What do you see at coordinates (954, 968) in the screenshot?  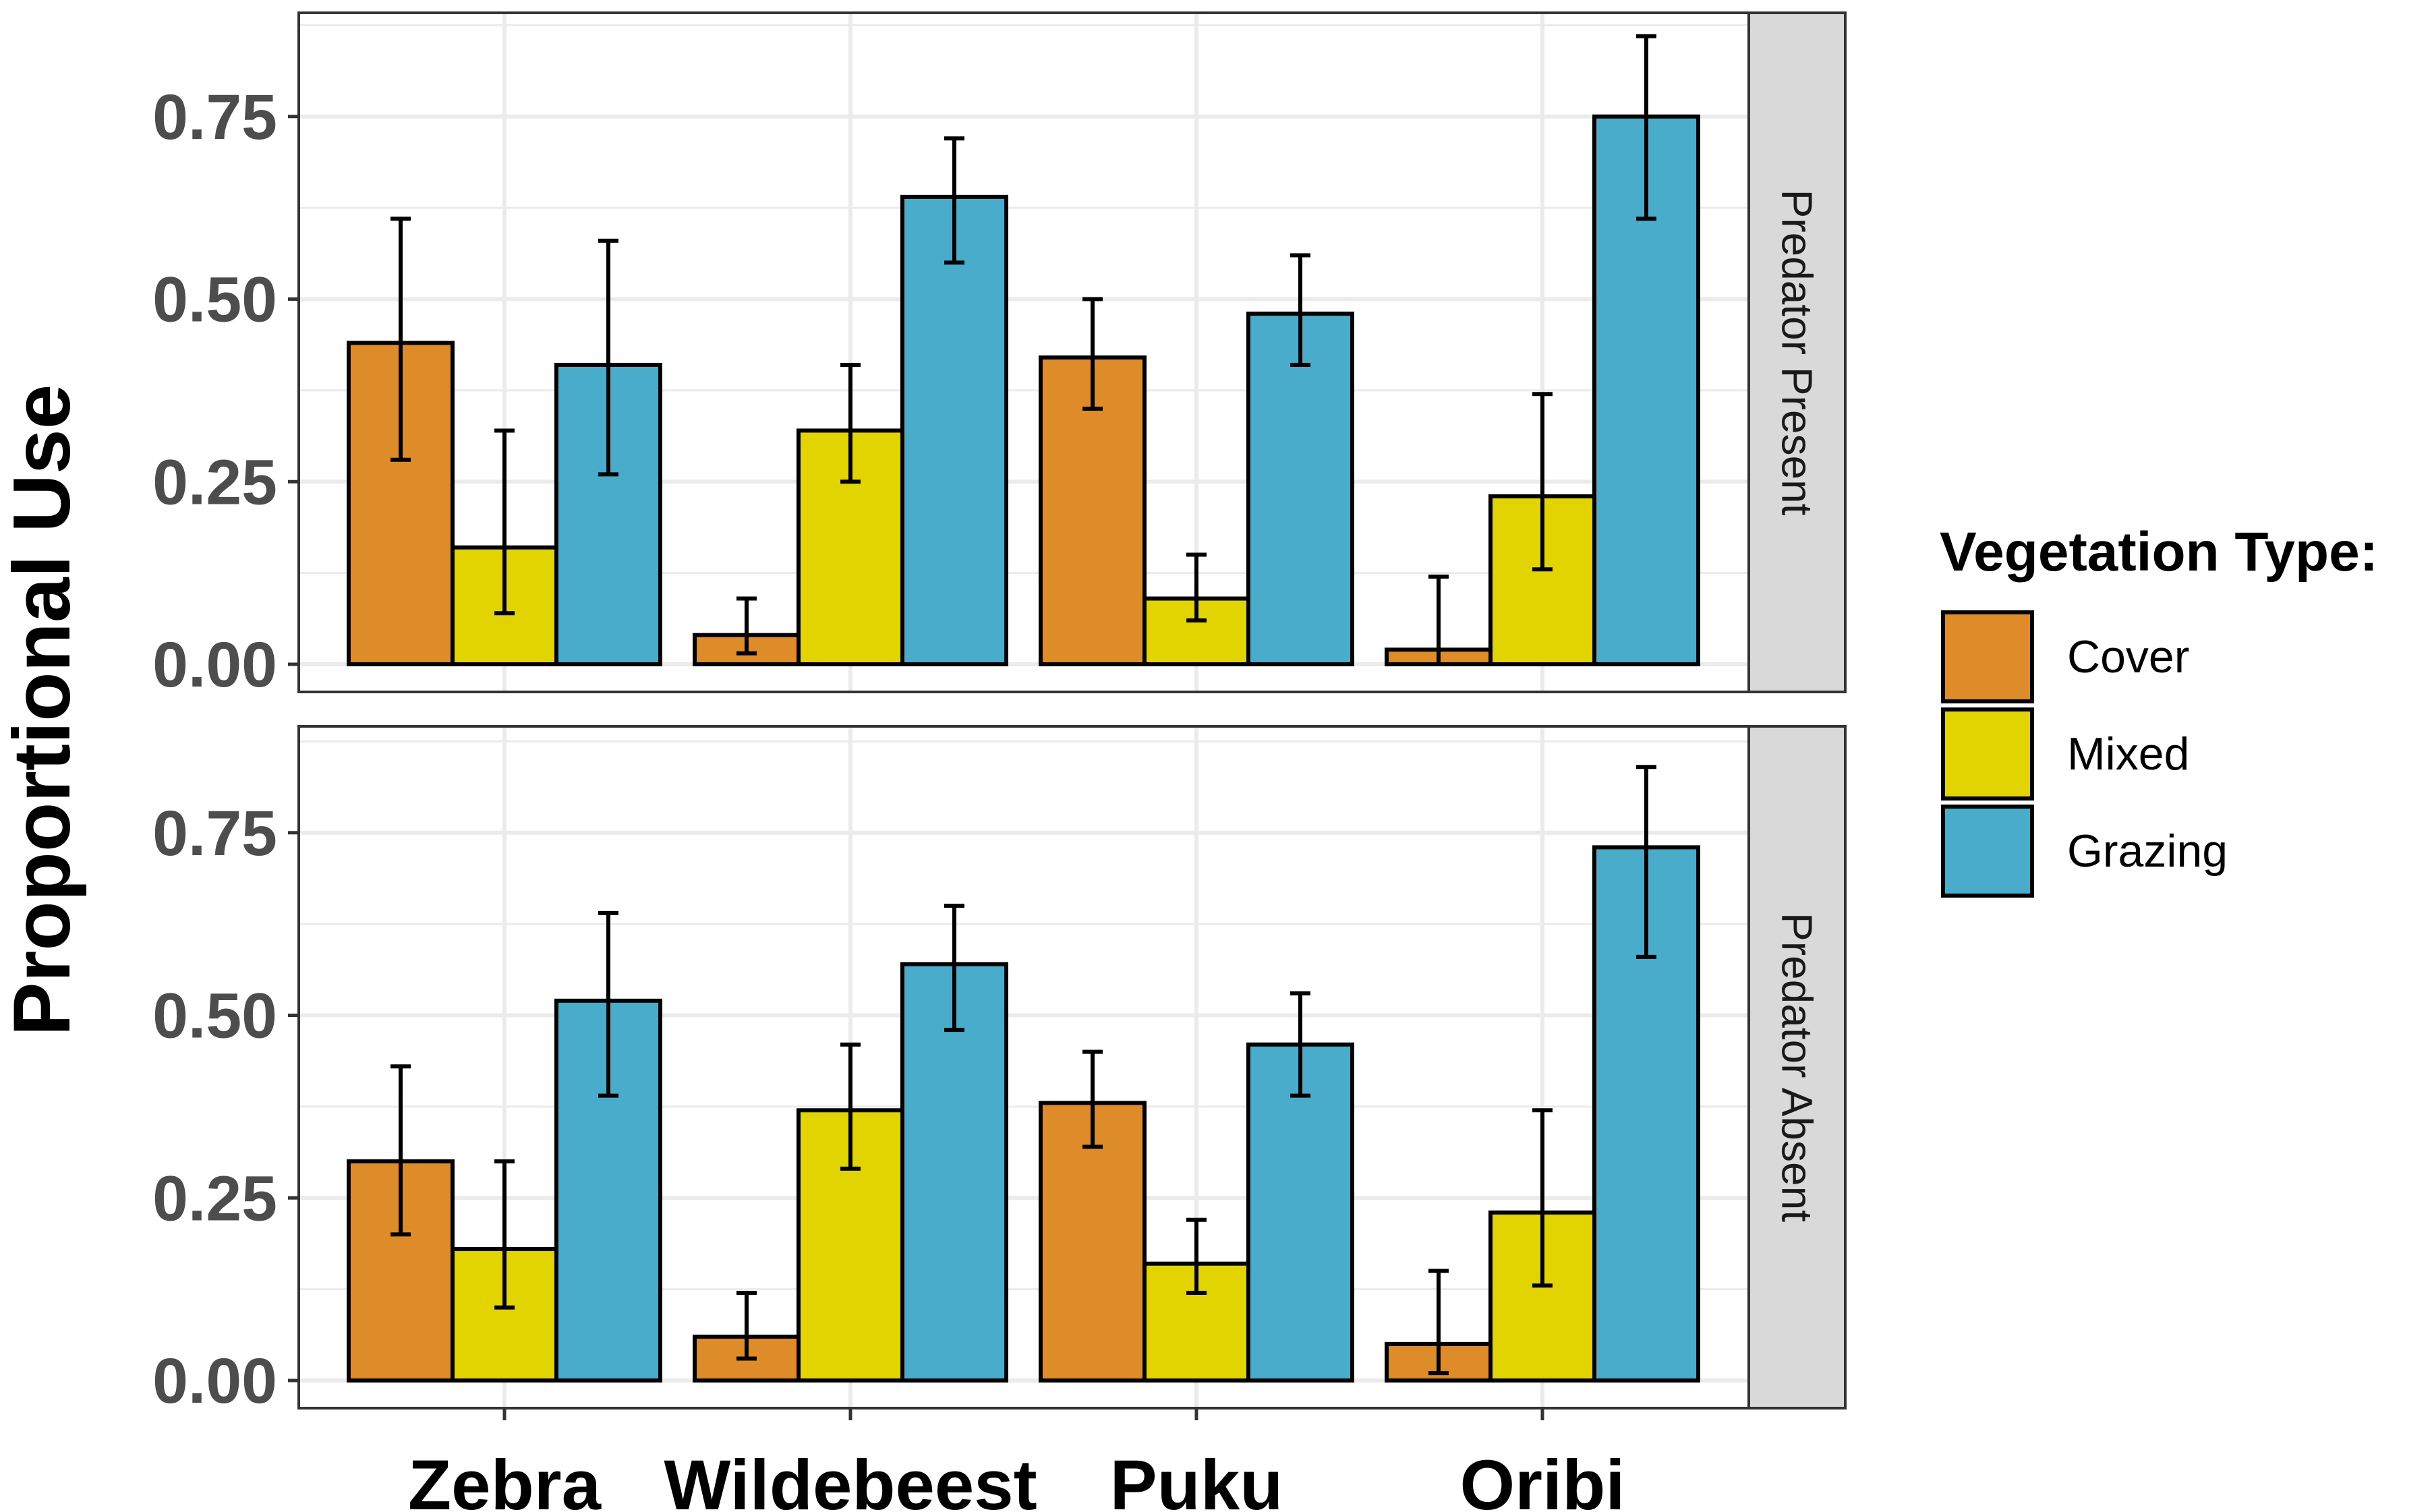 I see `error-bar-predator-absent-wildebeest-grazing` at bounding box center [954, 968].